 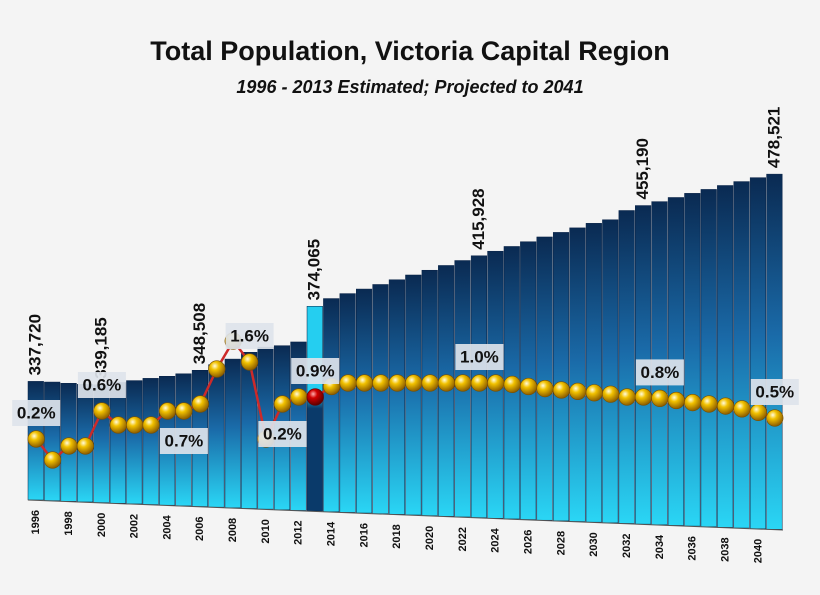 What do you see at coordinates (410, 87) in the screenshot?
I see `chart-subtitle: 1996 - 2013 Estimated; Projected to 2041` at bounding box center [410, 87].